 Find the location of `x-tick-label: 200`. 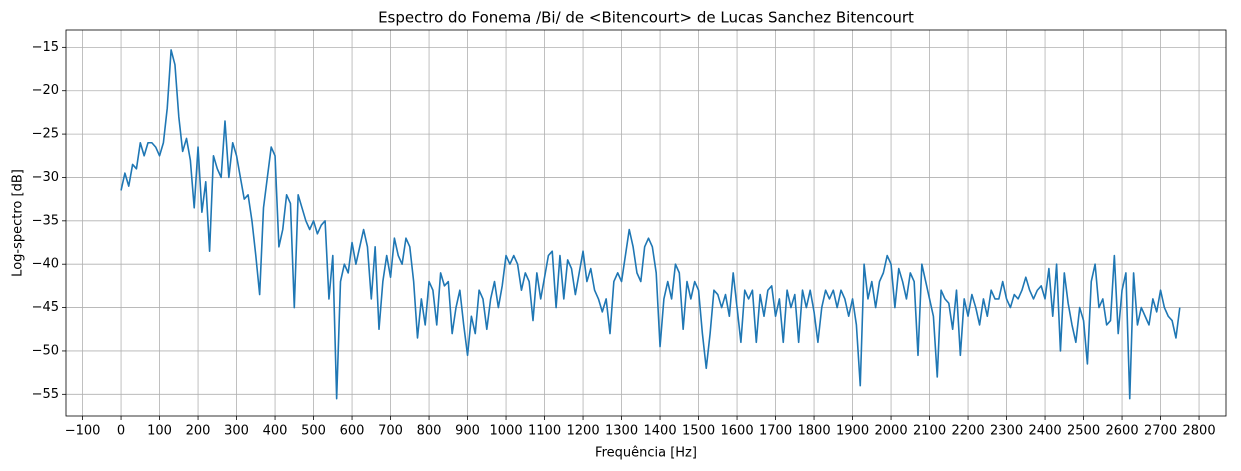

x-tick-label: 200 is located at coordinates (198, 431).